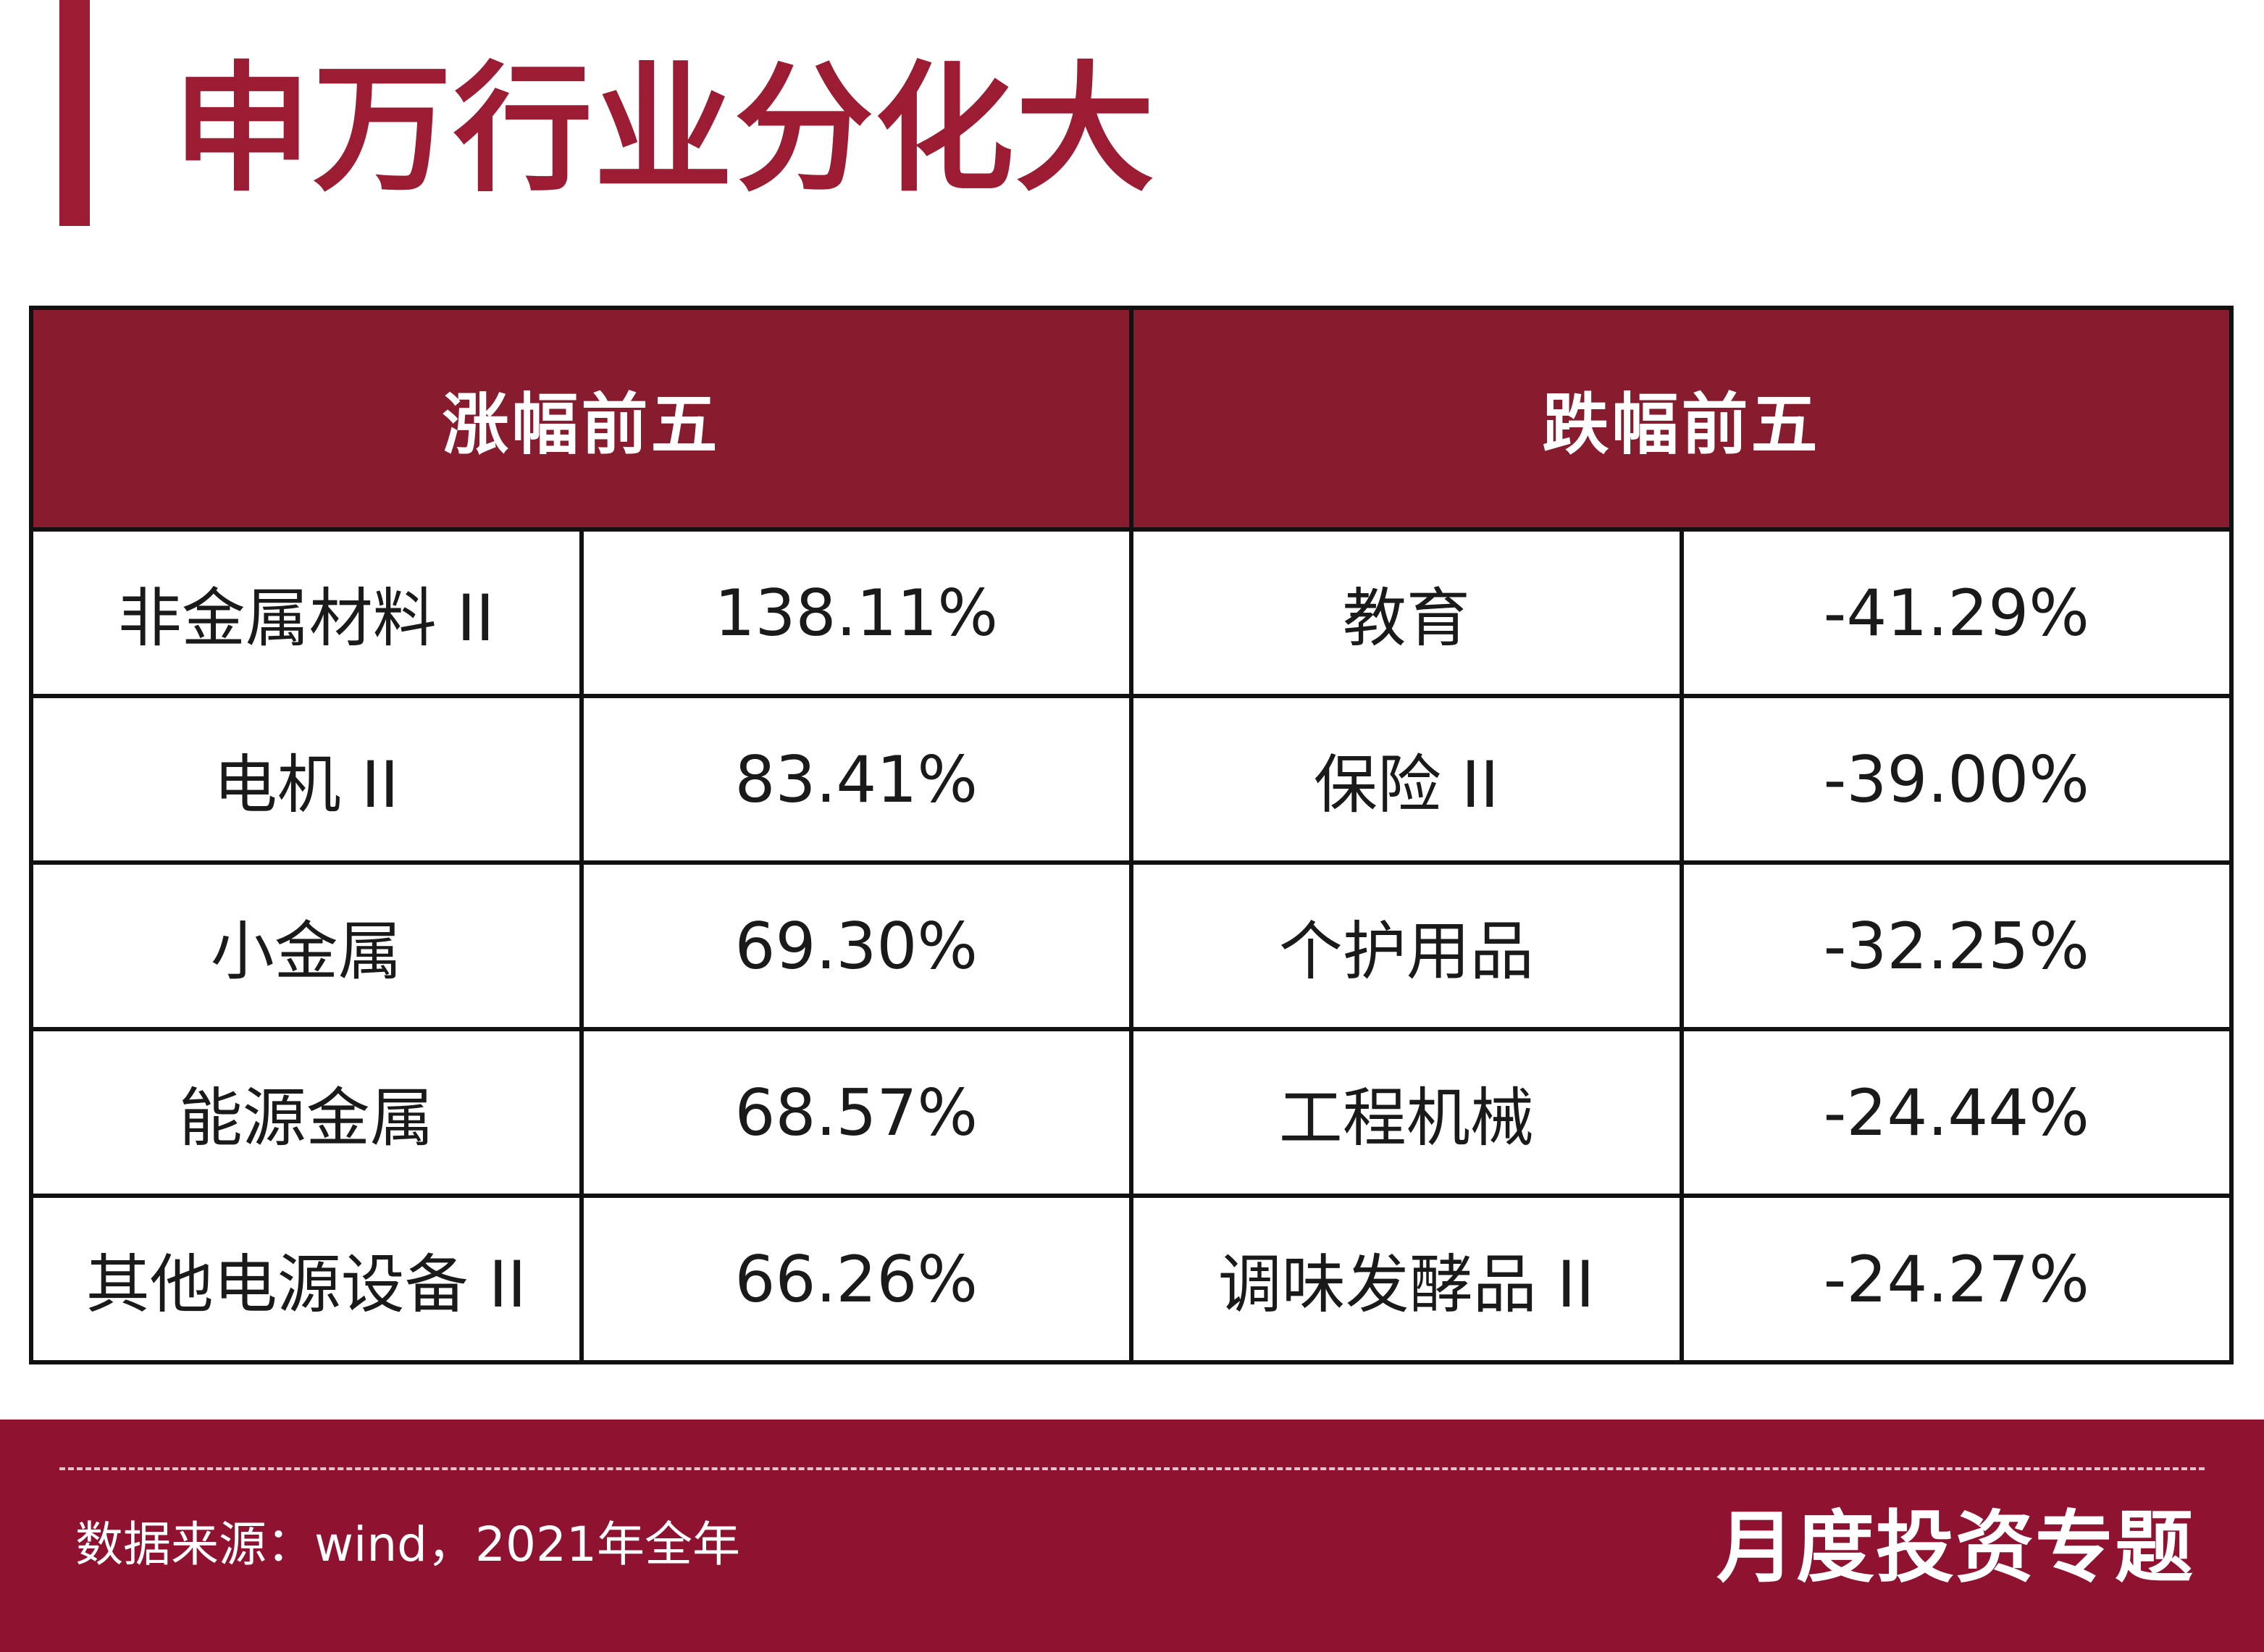 The image size is (2264, 1652). I want to click on table-row: 其他电源设备 II 66.26% 调味发酵品 II -24.27%, so click(1131, 1279).